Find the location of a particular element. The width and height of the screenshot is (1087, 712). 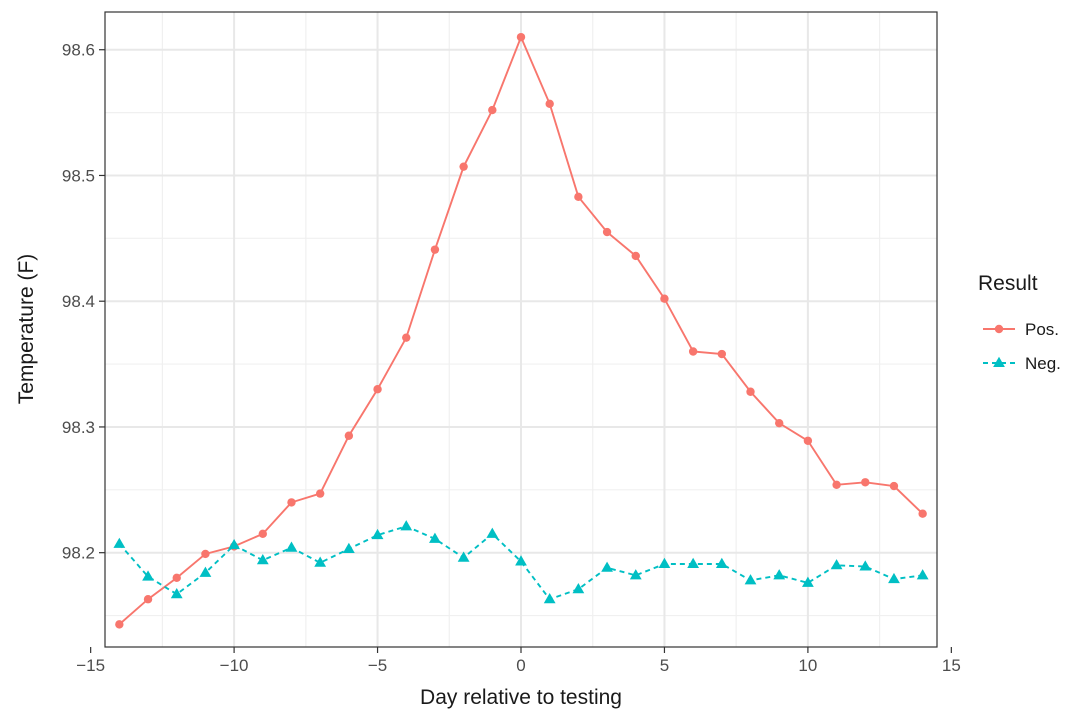

legend-title: Result is located at coordinates (1008, 283).